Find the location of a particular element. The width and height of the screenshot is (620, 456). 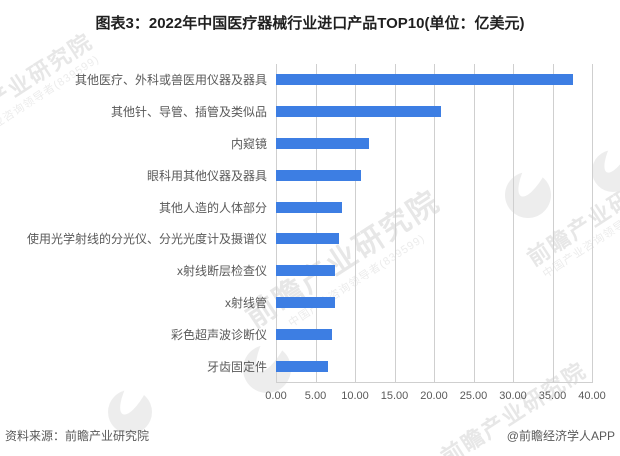

category-label: 内窥镜 is located at coordinates (248, 143).